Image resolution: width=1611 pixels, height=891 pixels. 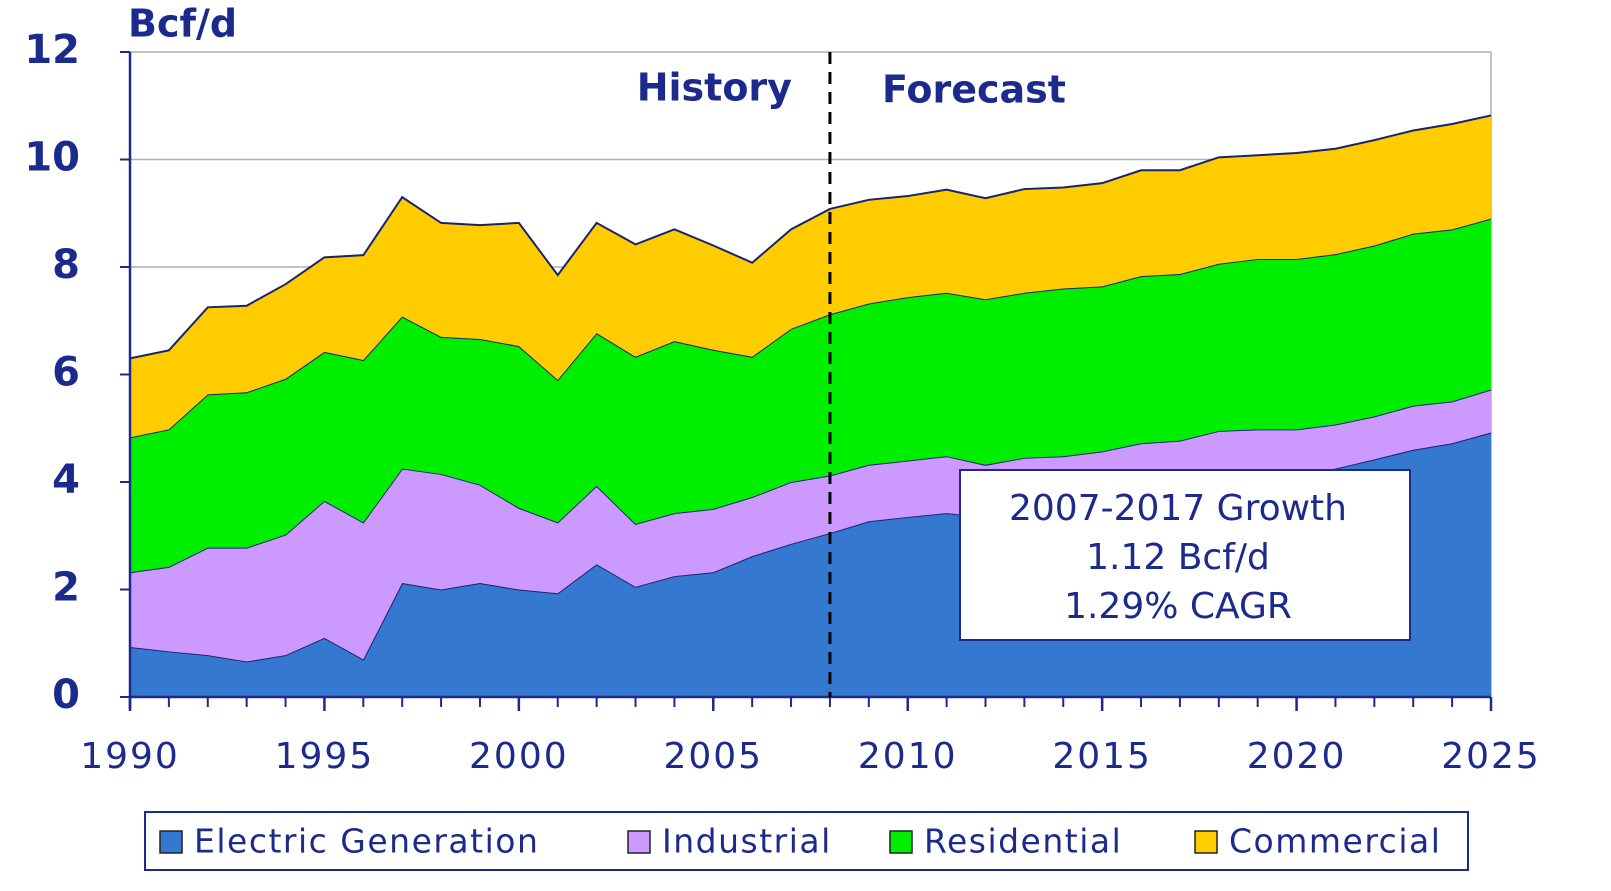 What do you see at coordinates (66, 373) in the screenshot?
I see `y-tick-label: 6` at bounding box center [66, 373].